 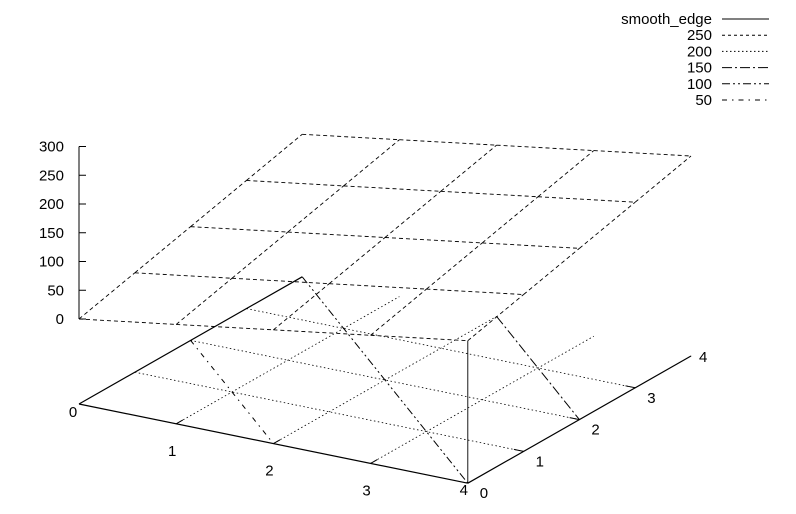 What do you see at coordinates (699, 68) in the screenshot?
I see `legend-label-150: 150` at bounding box center [699, 68].